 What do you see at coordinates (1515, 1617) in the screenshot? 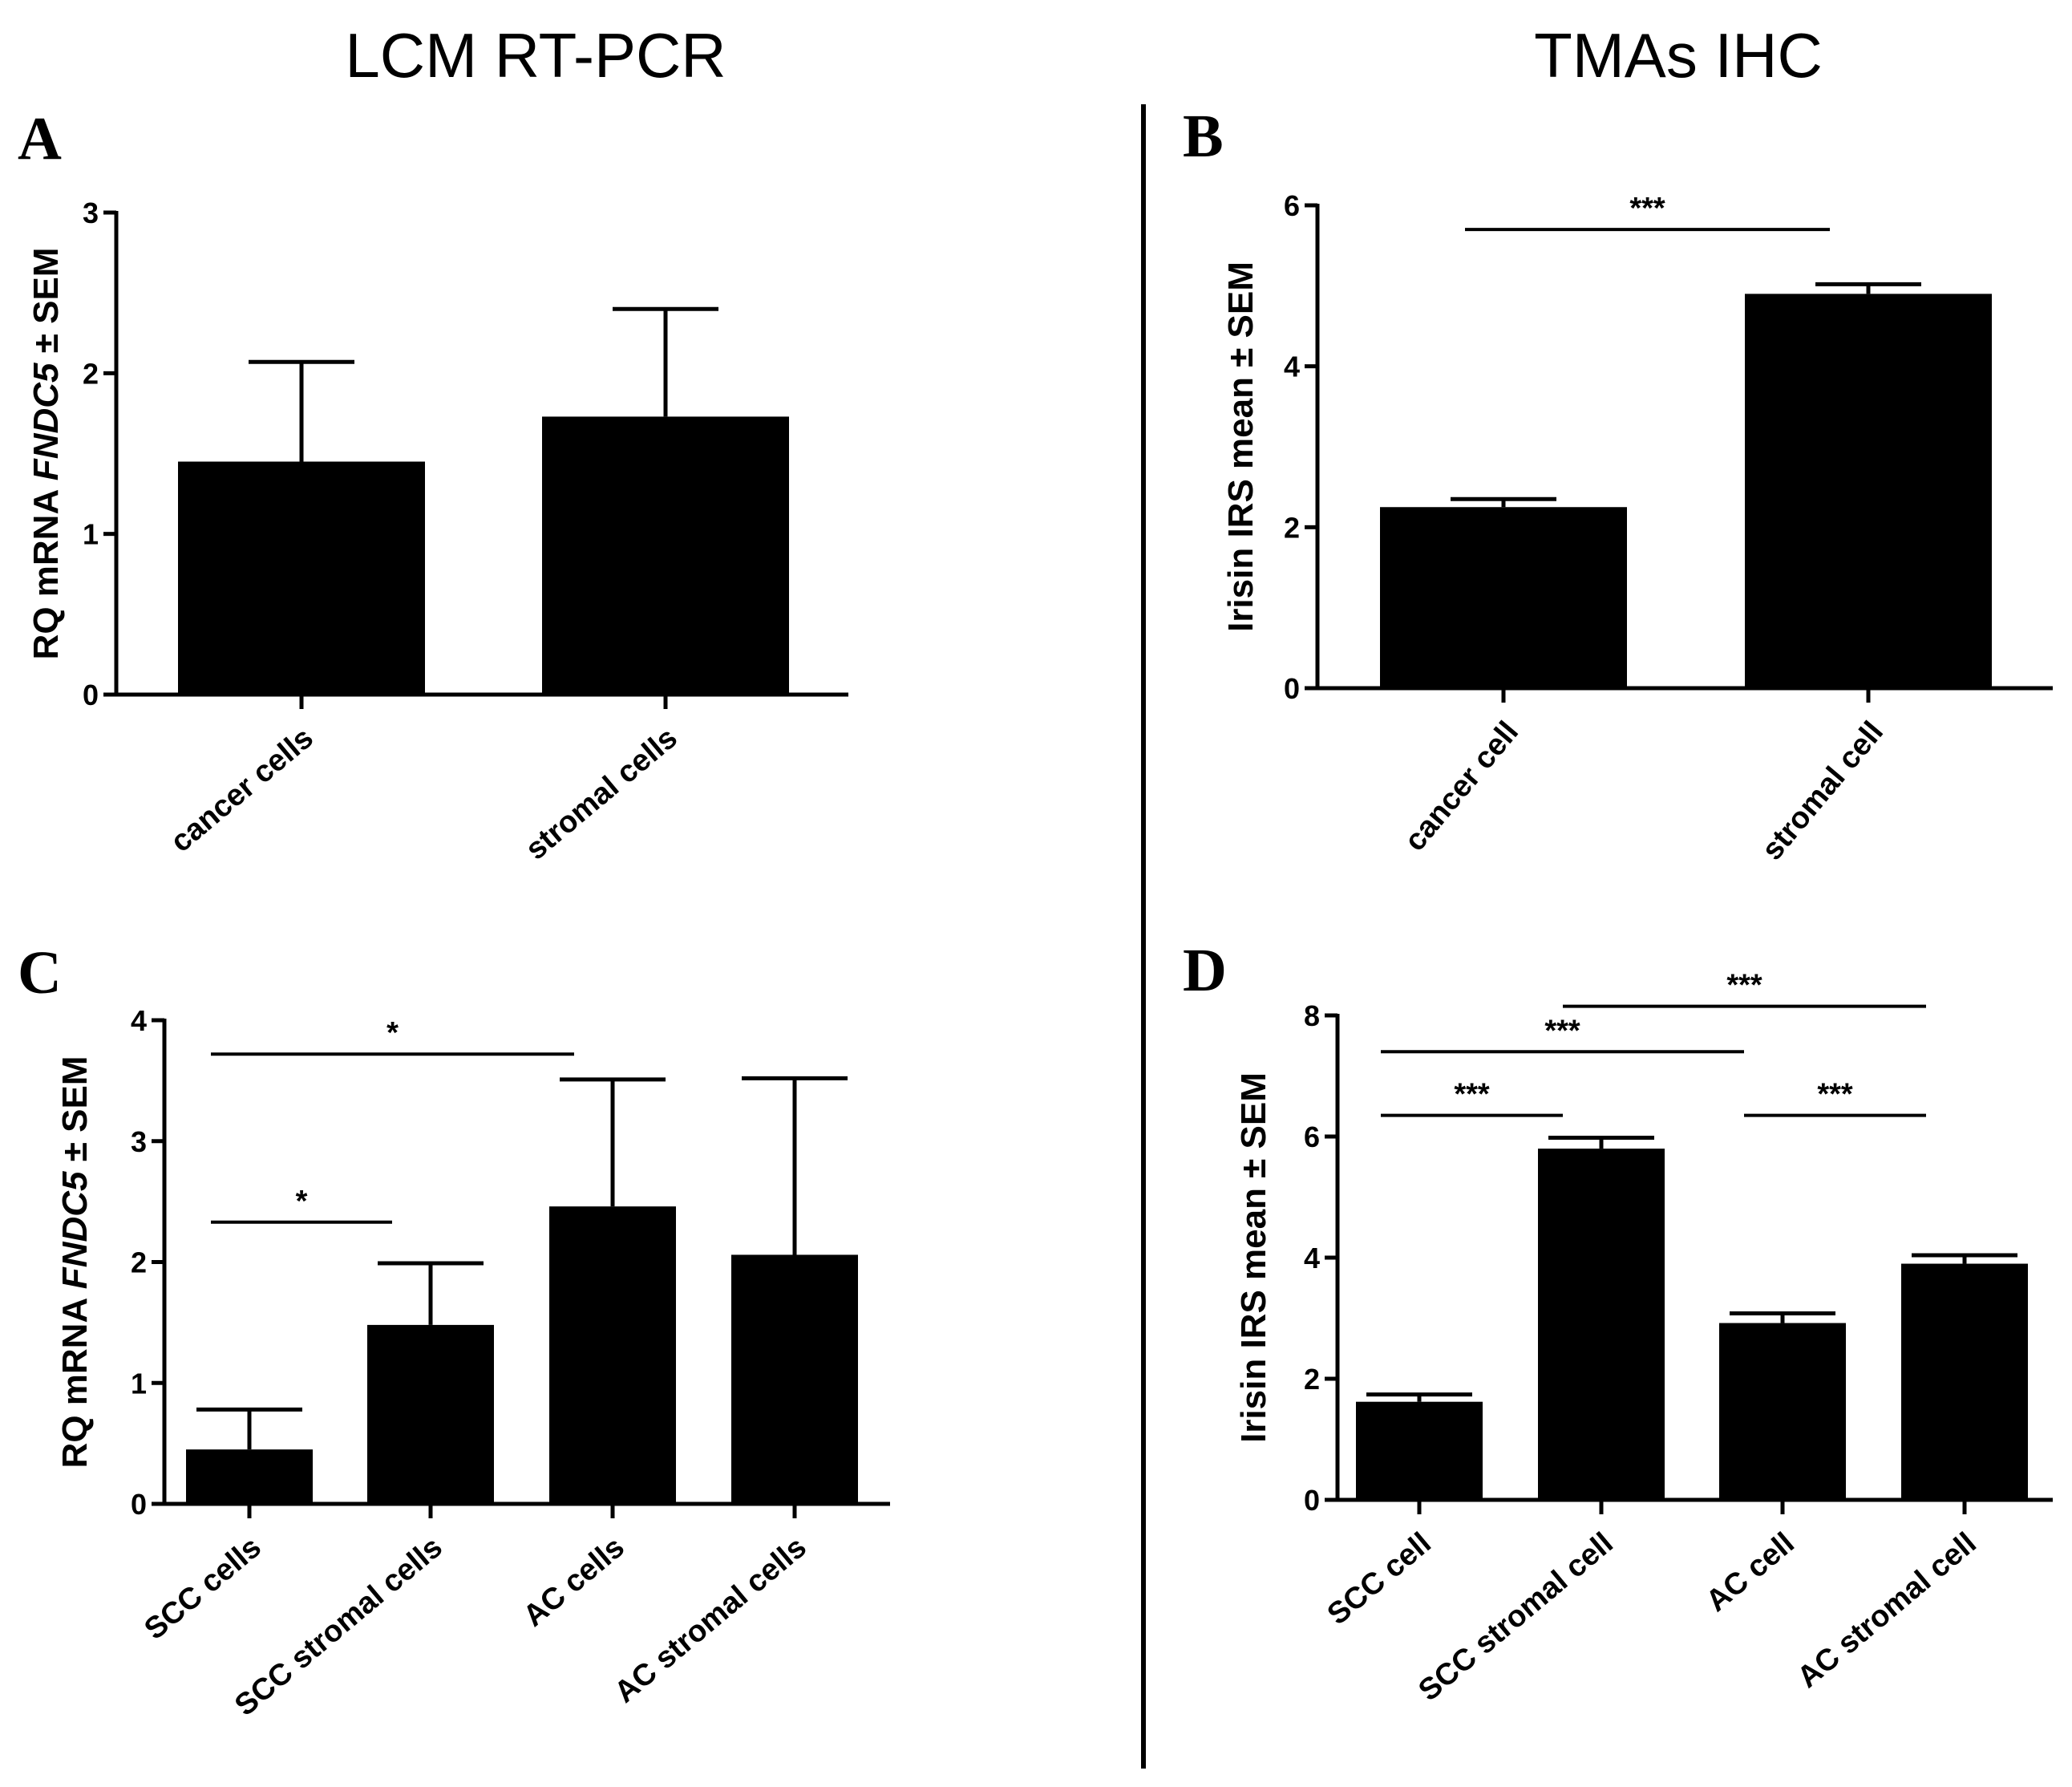
I see `category-label: SCC stromal cell` at bounding box center [1515, 1617].